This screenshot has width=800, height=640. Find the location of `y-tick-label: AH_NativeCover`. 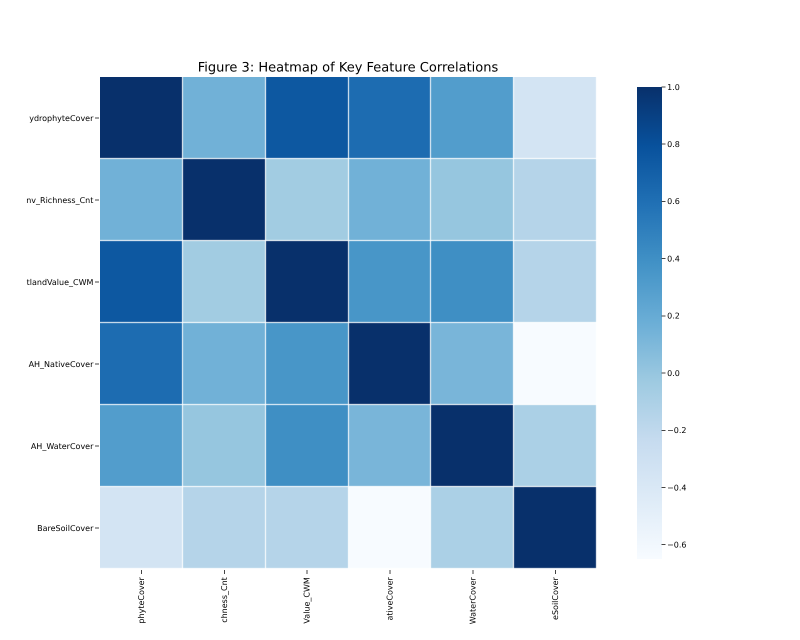

y-tick-label: AH_NativeCover is located at coordinates (61, 364).